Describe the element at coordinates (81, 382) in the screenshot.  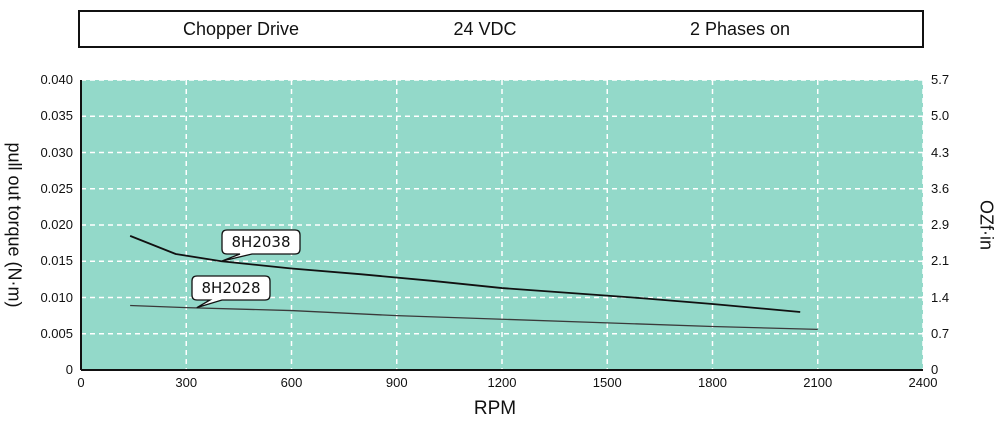
I see `x-tick: 0` at that location.